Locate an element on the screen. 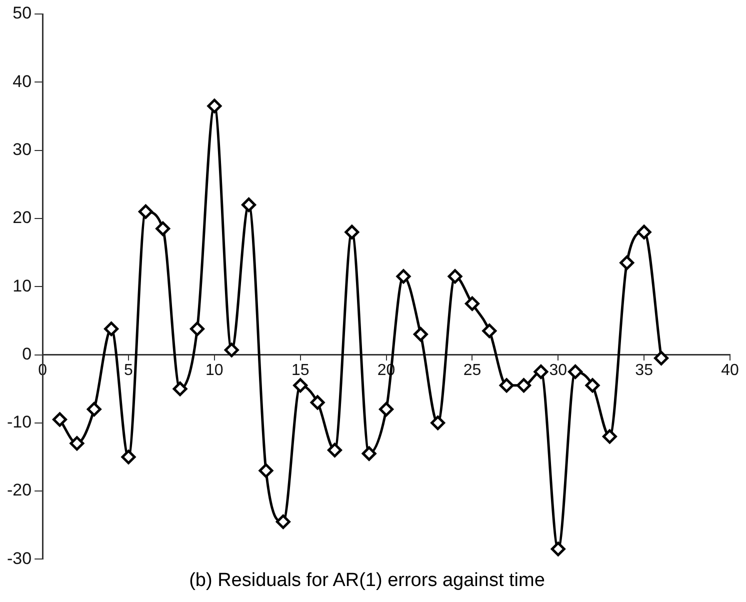 This screenshot has height=602, width=746. y-tick-label: 10 is located at coordinates (22, 286).